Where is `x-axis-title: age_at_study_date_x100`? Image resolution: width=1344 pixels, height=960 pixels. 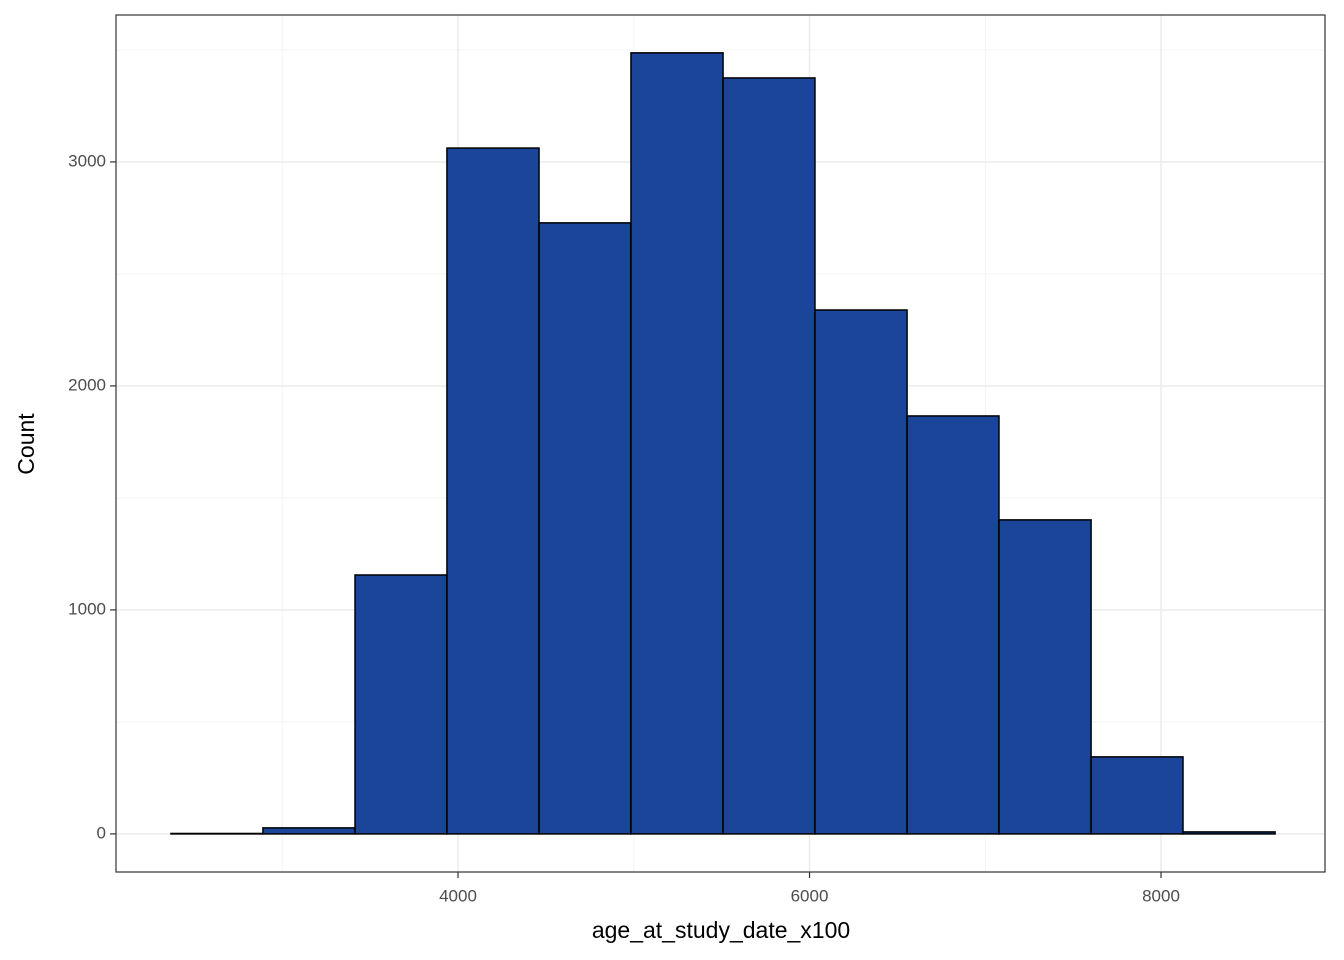
x-axis-title: age_at_study_date_x100 is located at coordinates (721, 930).